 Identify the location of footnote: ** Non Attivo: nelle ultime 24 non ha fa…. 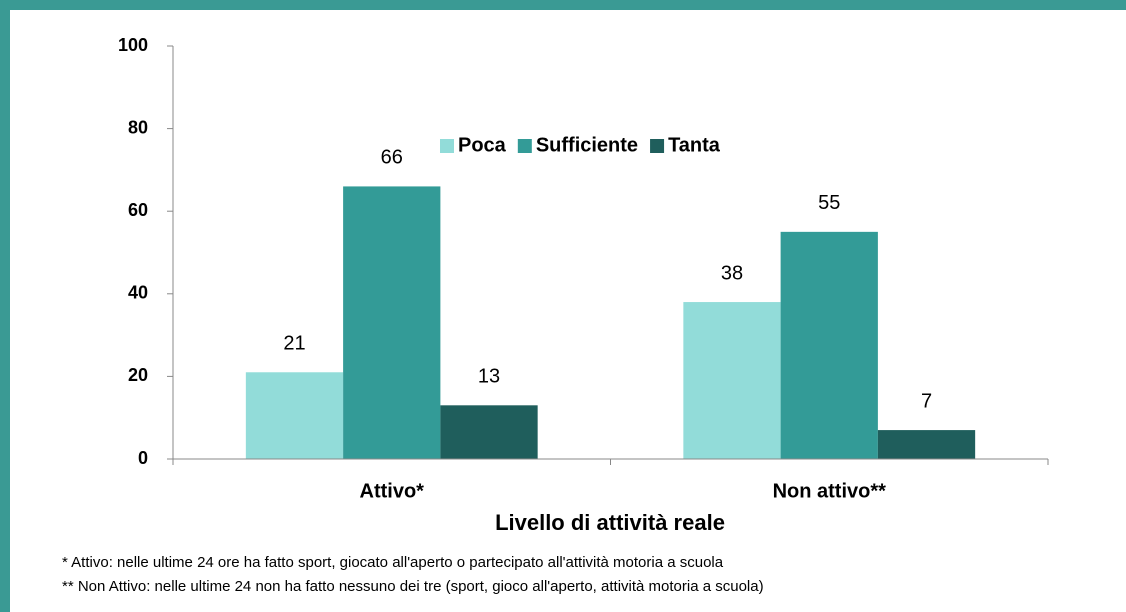
(413, 586).